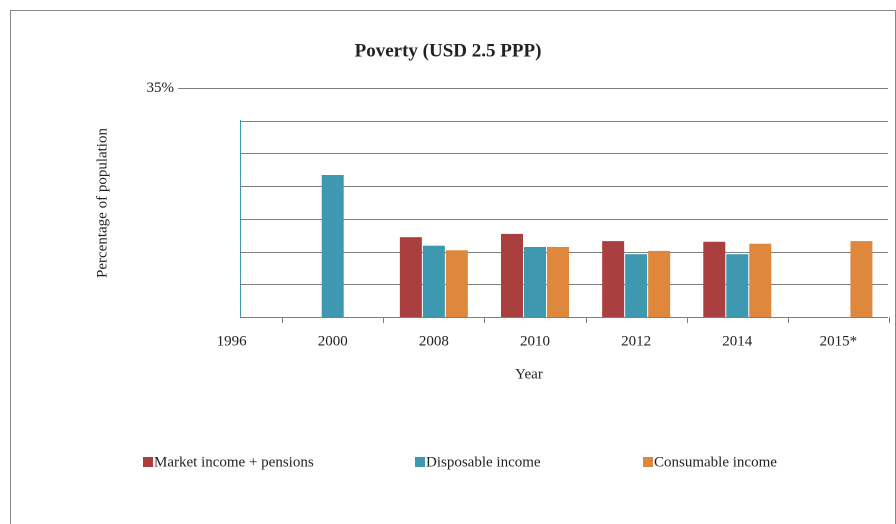 This screenshot has width=896, height=524. Describe the element at coordinates (161, 88) in the screenshot. I see `y-tick-label: 35%` at that location.